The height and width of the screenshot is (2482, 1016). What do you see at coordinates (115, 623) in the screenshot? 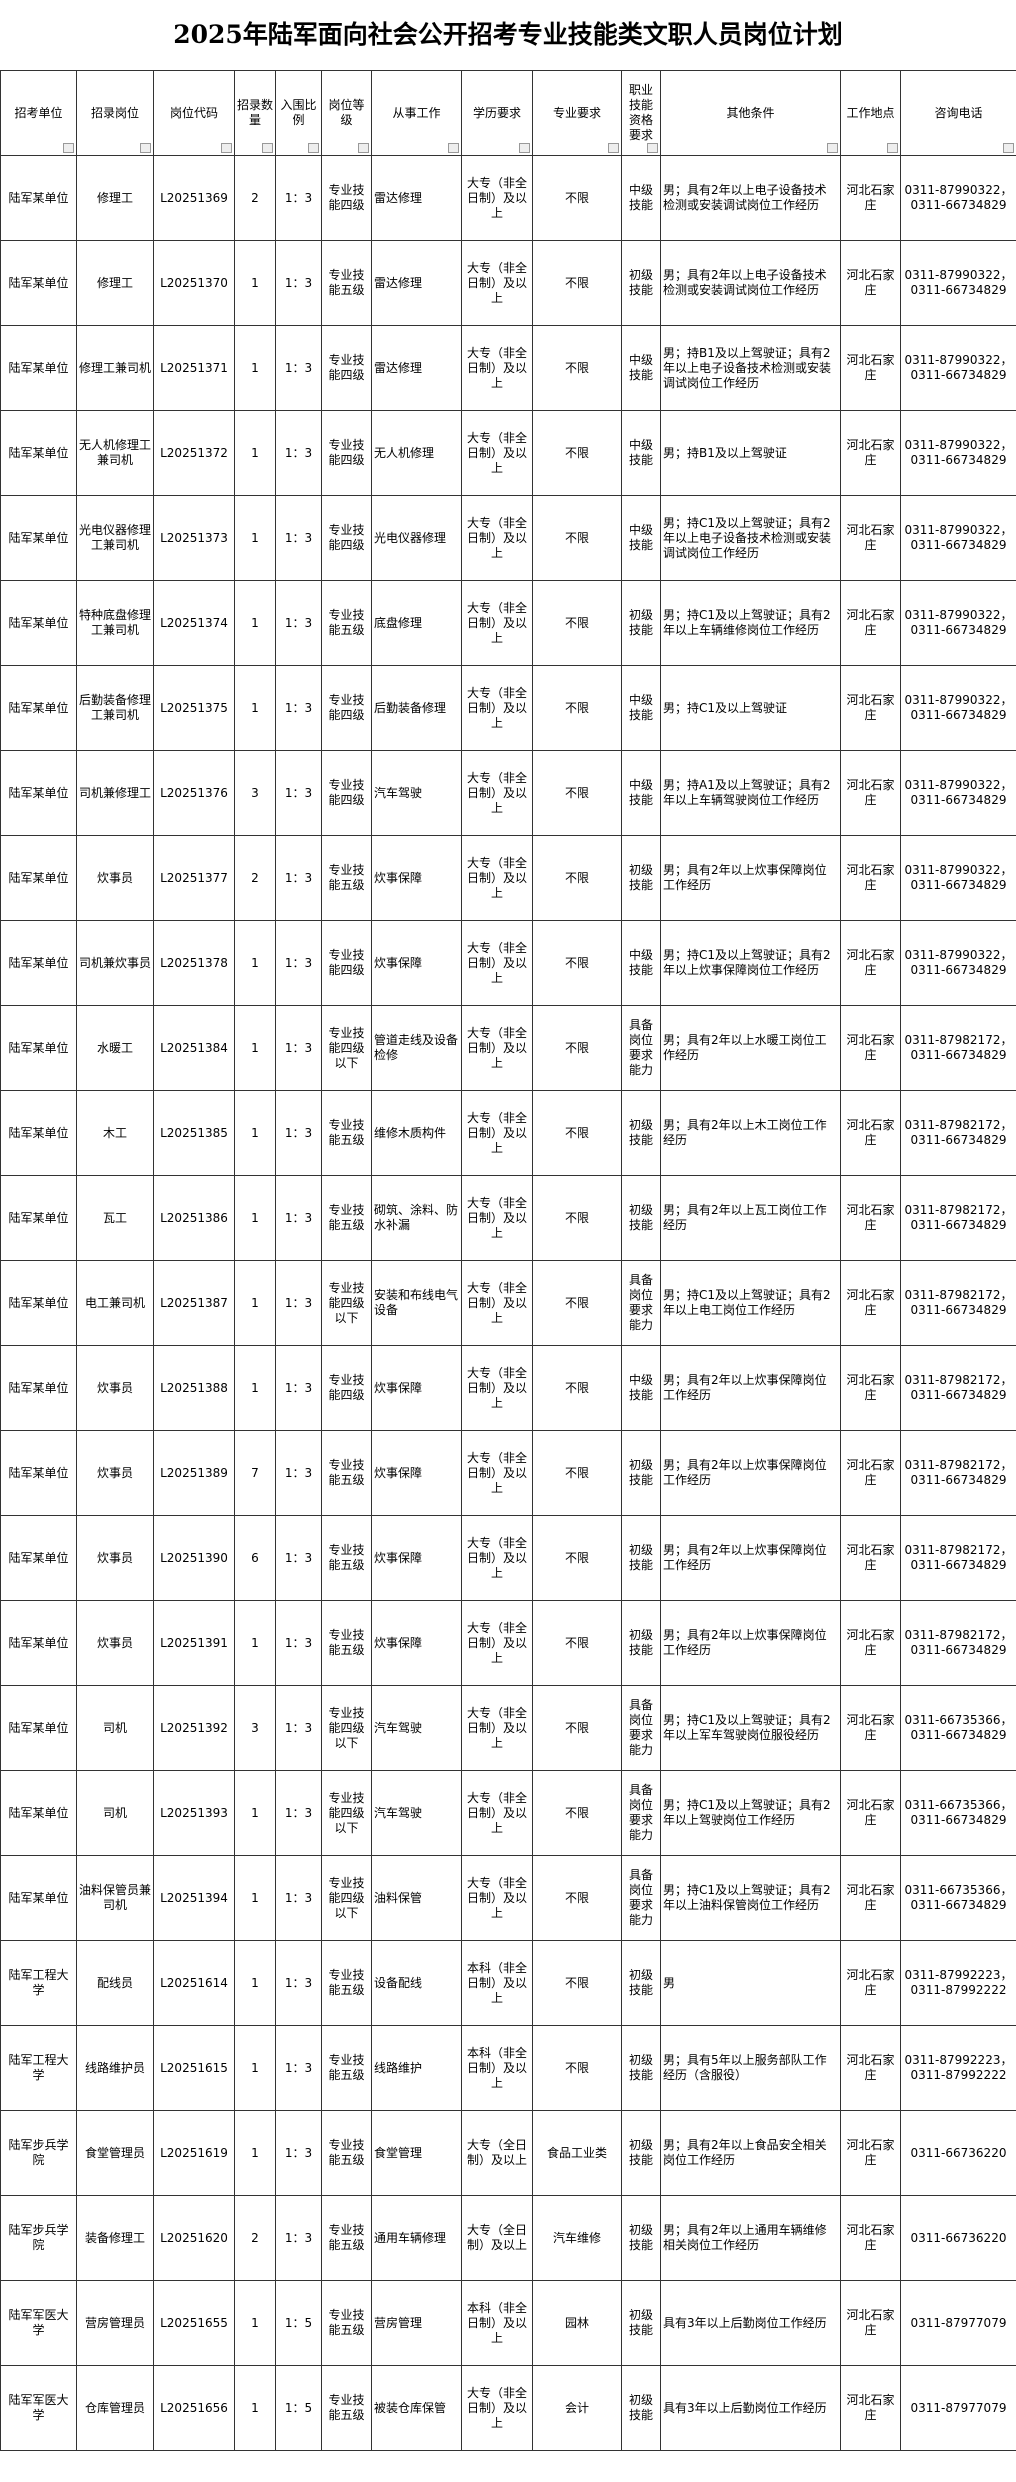
I see `table-cell: 特种底盘修理工兼司机` at bounding box center [115, 623].